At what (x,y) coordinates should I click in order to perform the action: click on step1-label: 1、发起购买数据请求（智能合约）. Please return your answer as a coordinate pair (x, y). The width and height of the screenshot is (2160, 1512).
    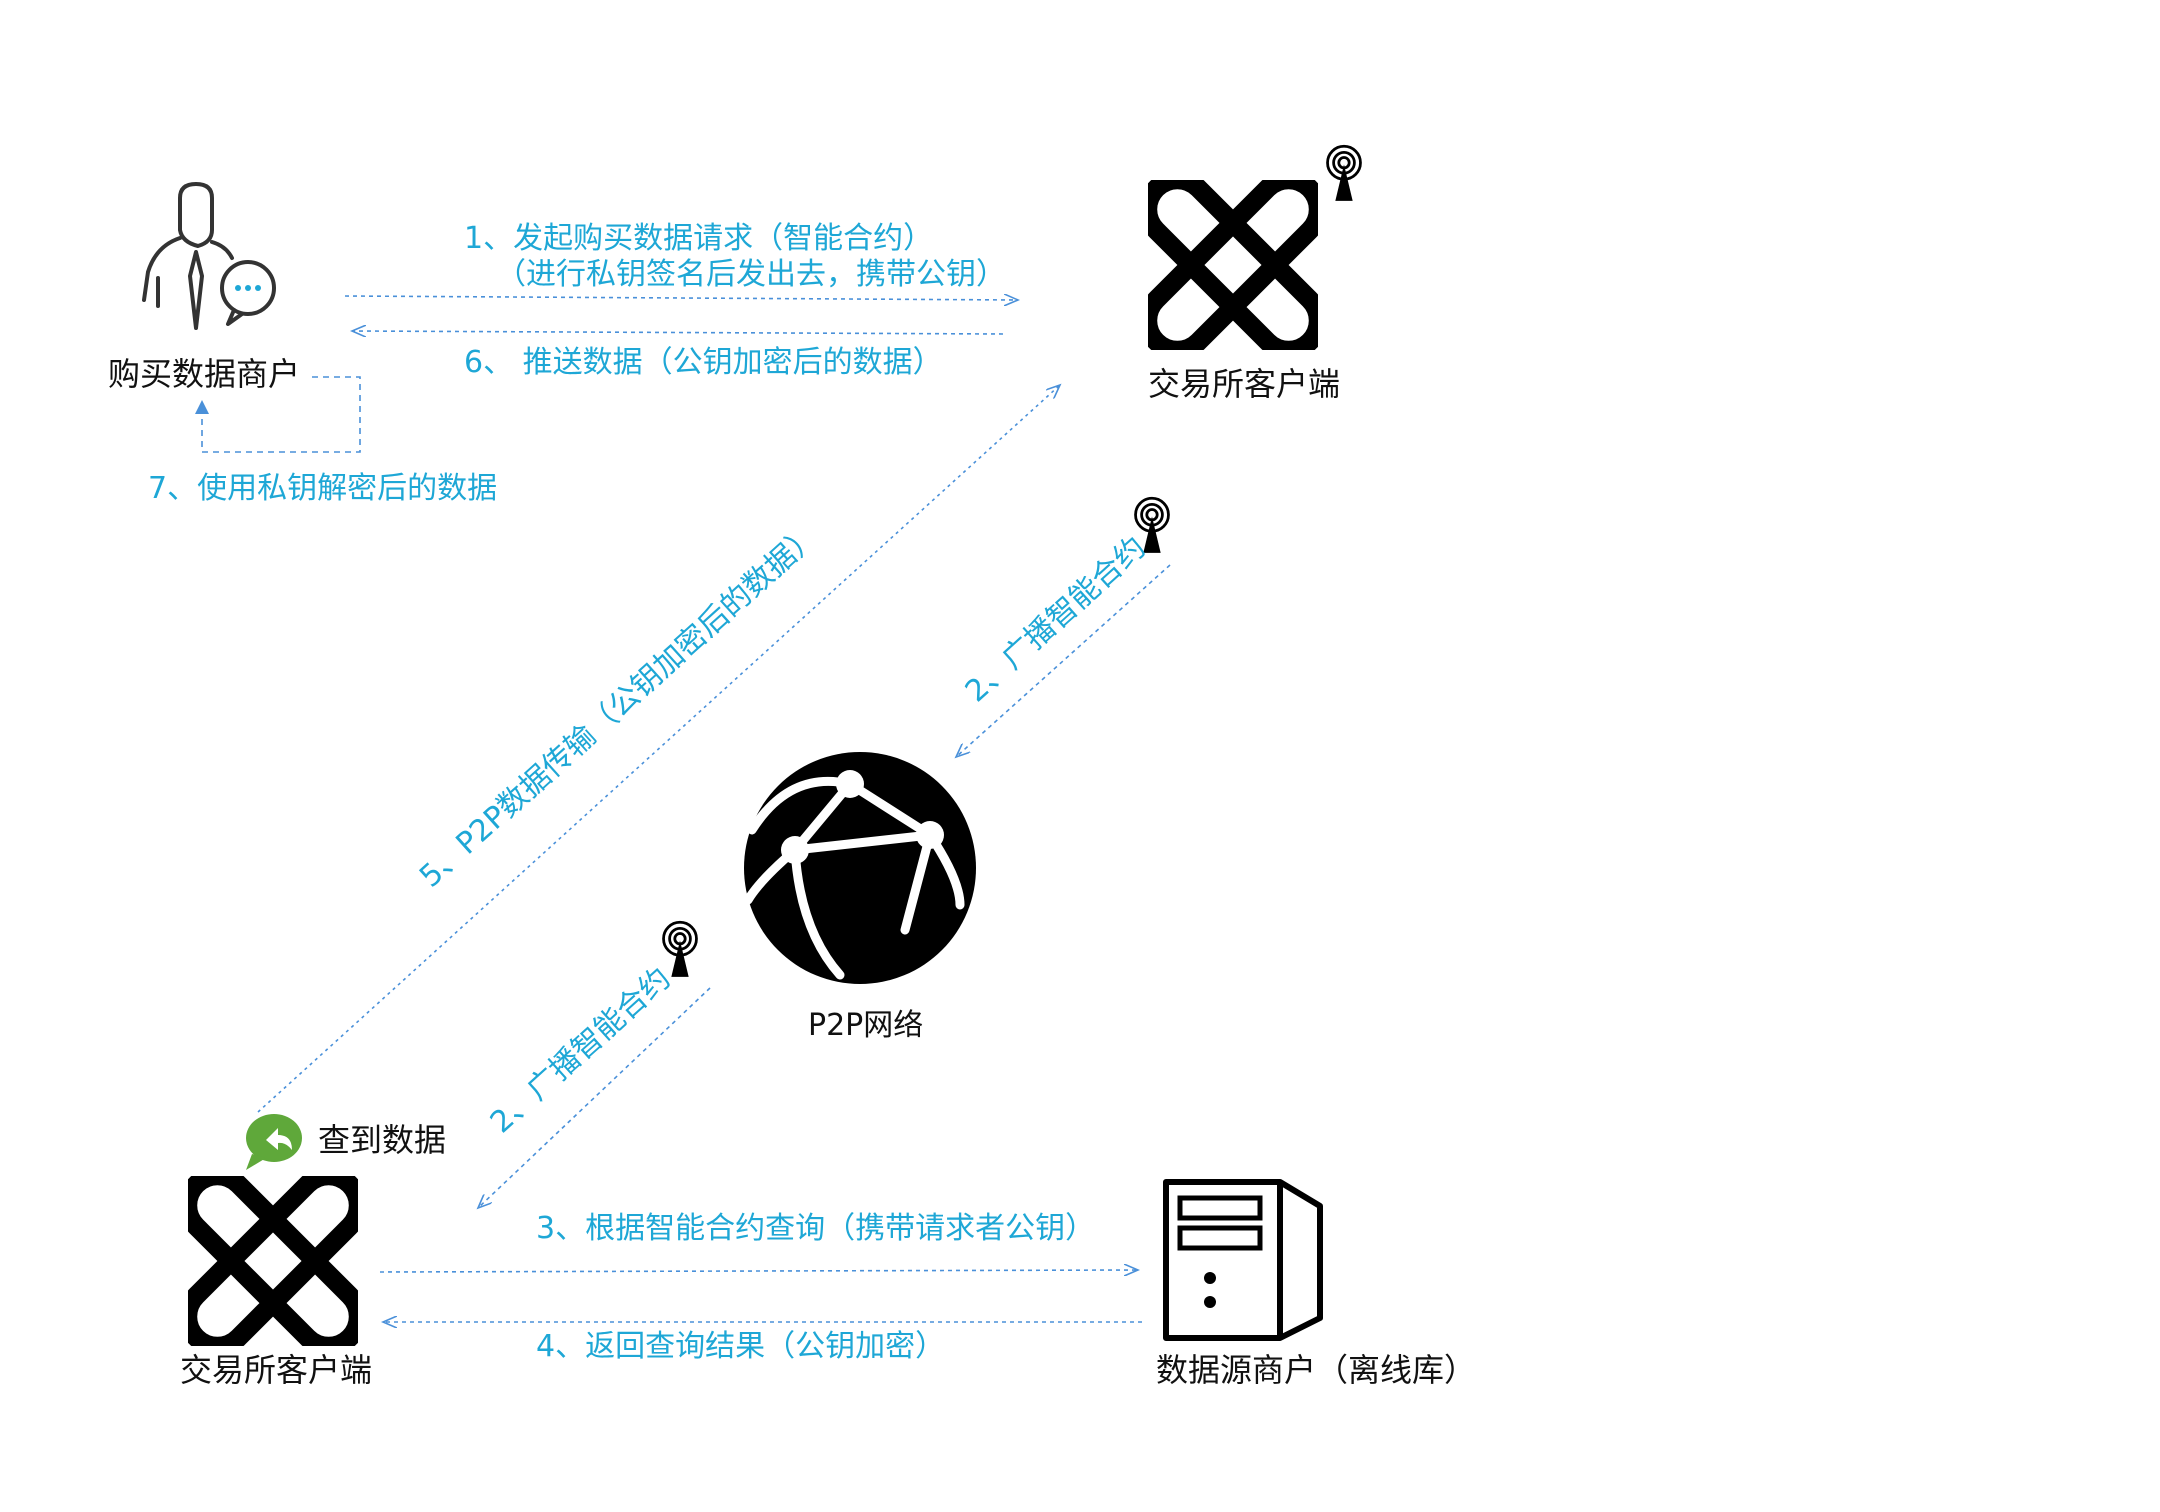
    Looking at the image, I should click on (699, 238).